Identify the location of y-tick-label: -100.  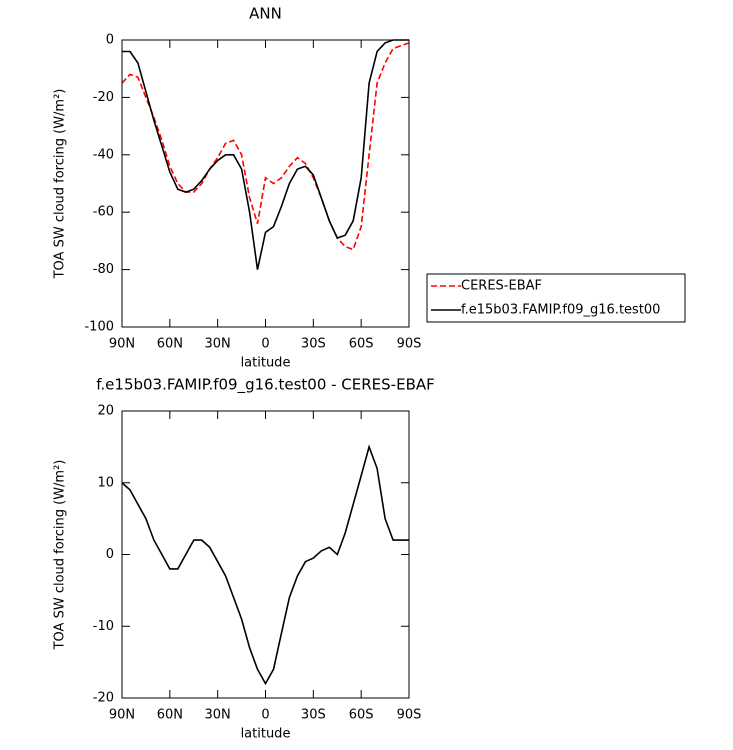
(99, 327).